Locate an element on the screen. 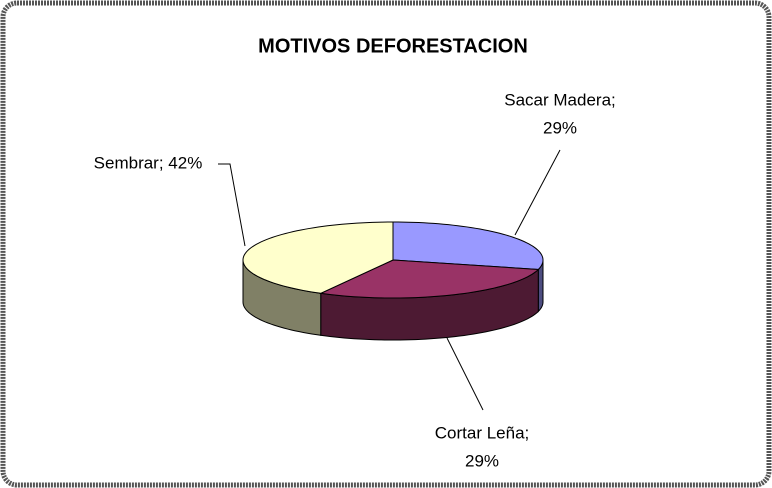 The width and height of the screenshot is (772, 488). data-label: Sacar Madera; is located at coordinates (560, 99).